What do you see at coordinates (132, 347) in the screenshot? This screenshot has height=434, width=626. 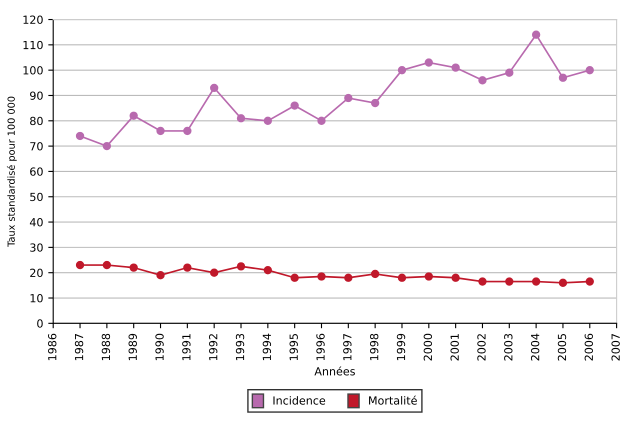 I see `x-tick-label: 1989` at bounding box center [132, 347].